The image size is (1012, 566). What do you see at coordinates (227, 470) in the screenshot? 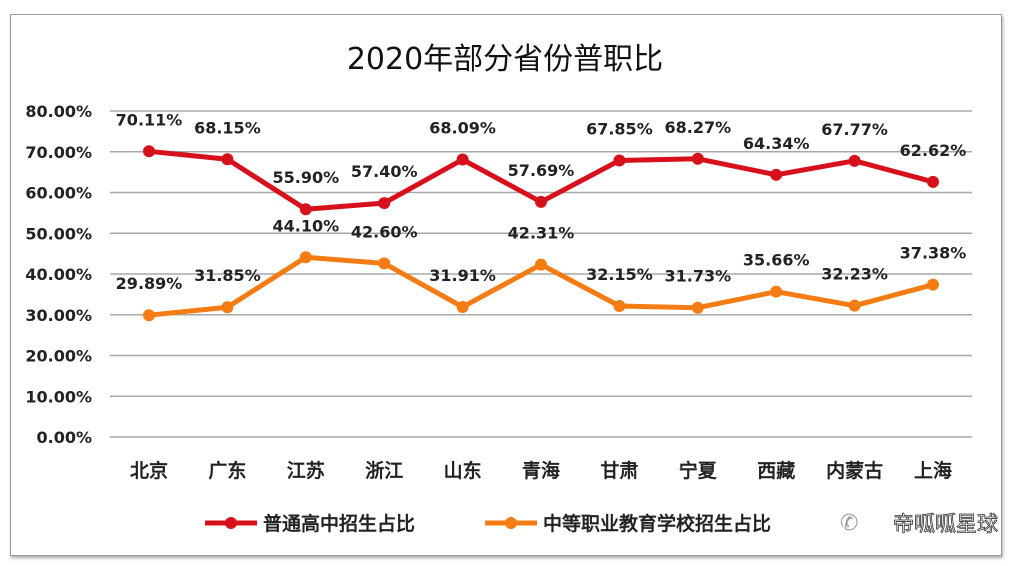
I see `x-tick-label: 广东` at bounding box center [227, 470].